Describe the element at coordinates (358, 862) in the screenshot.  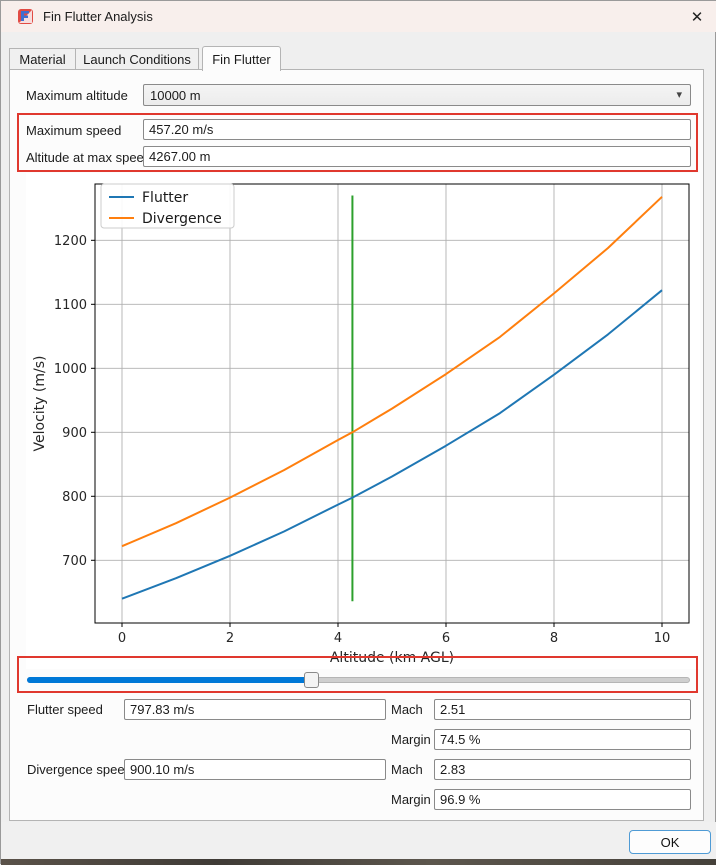
I see `window-bottom-edge` at that location.